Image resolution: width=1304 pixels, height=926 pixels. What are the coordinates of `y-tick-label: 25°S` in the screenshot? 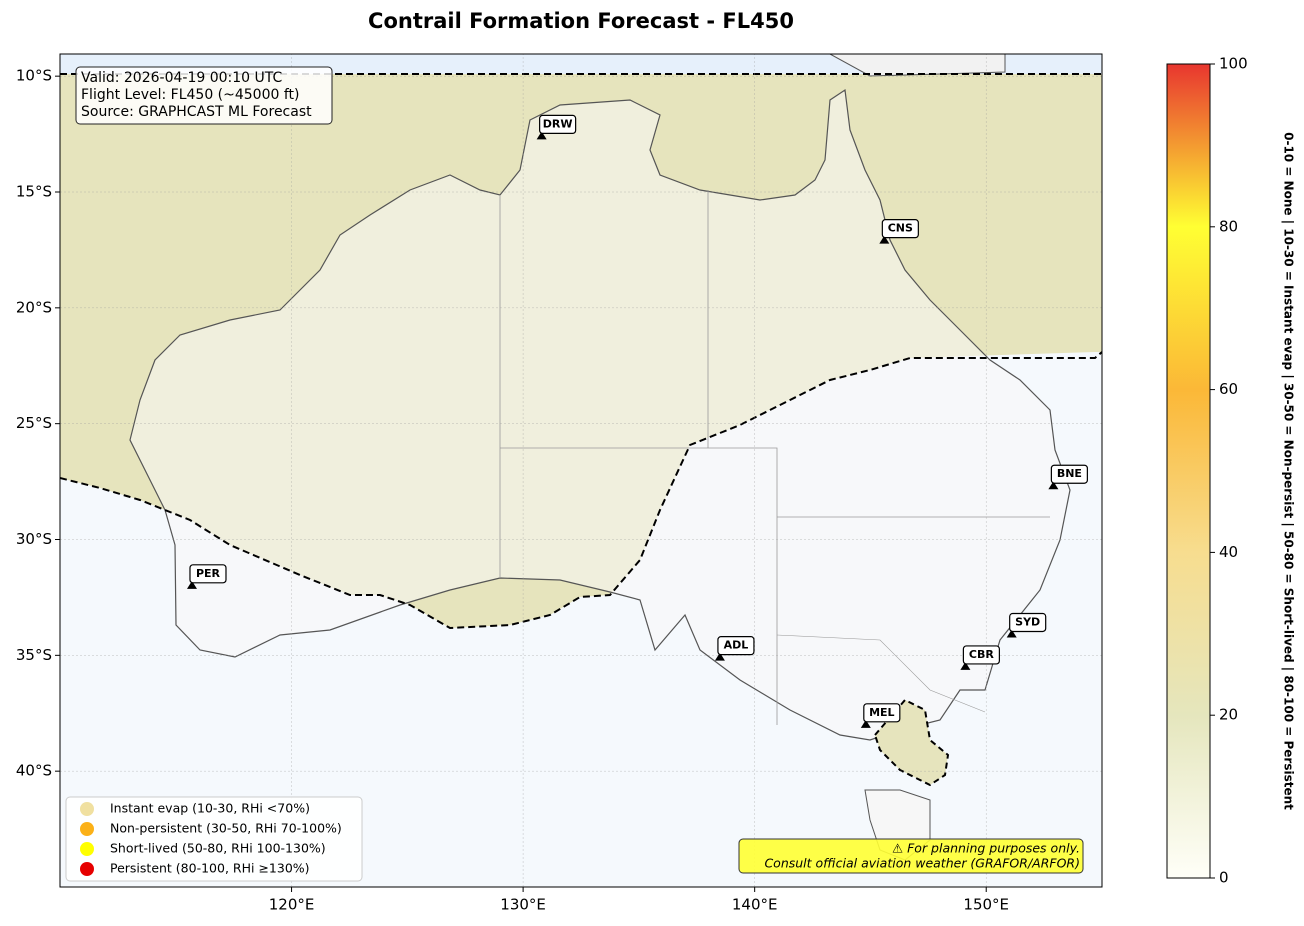 It's located at (34, 423).